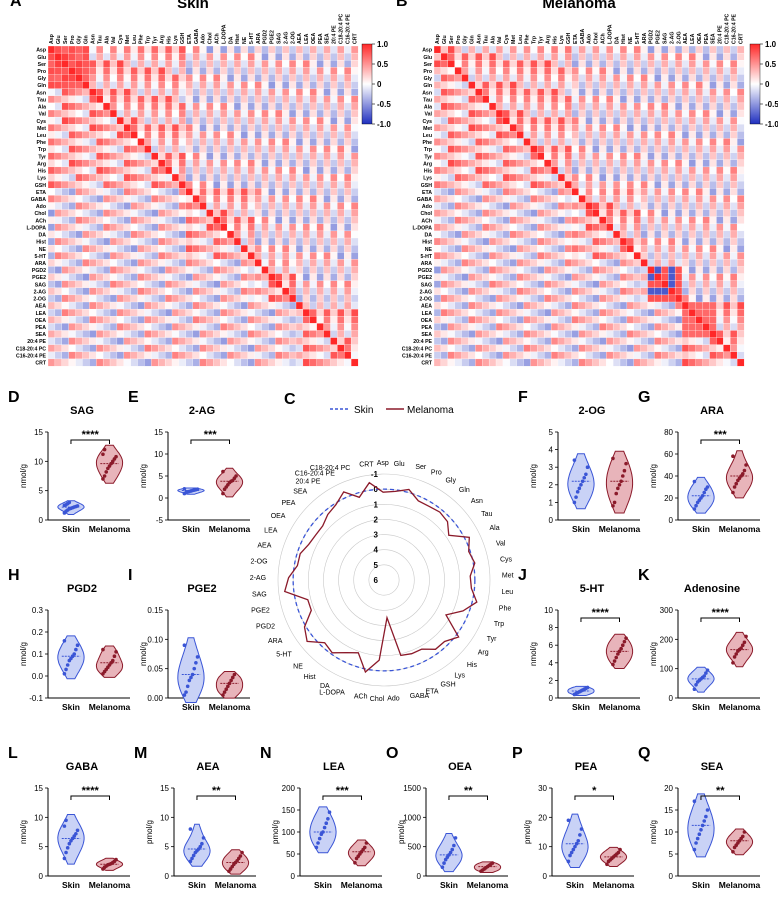 Image resolution: width=778 pixels, height=902 pixels. Describe the element at coordinates (666, 38) in the screenshot. I see `heatmap-col-label: SAG` at that location.